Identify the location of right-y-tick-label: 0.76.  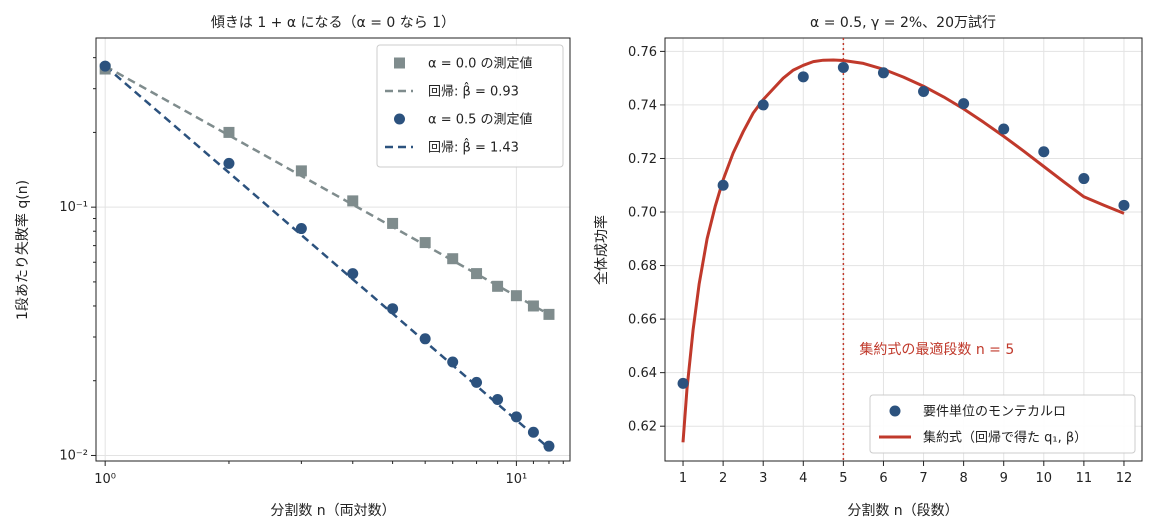
(642, 52).